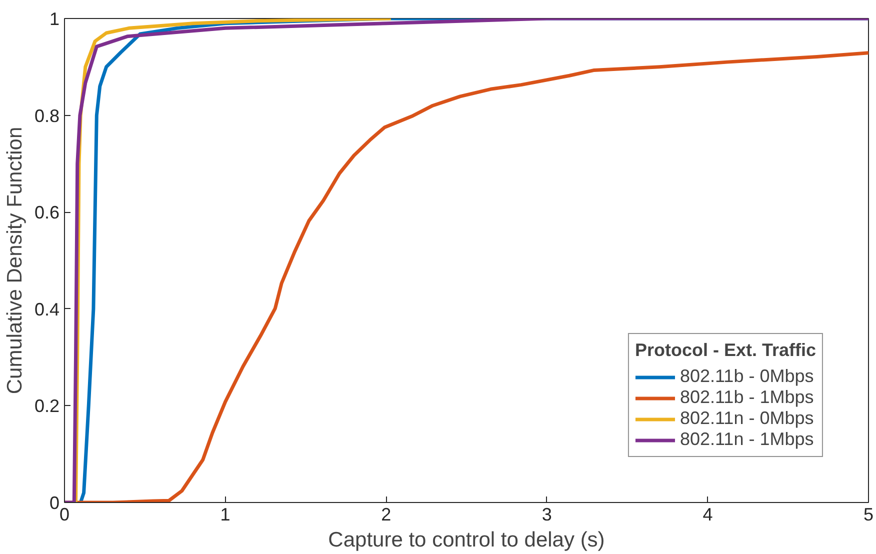  Describe the element at coordinates (225, 514) in the screenshot. I see `x-tick-label: 1` at that location.